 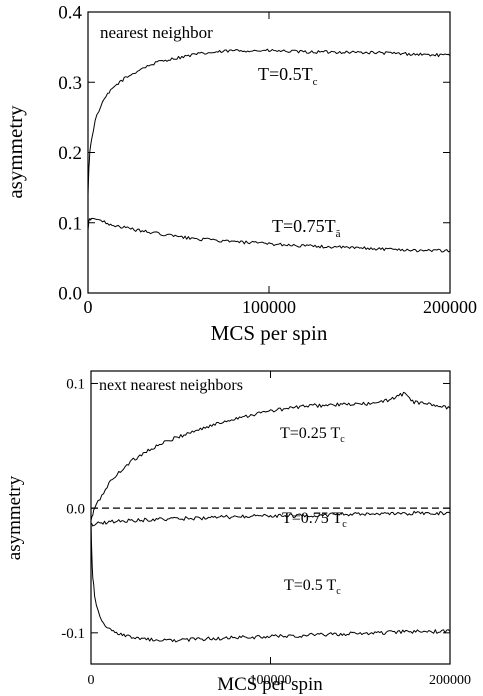 I want to click on series-label-bottom-2-sub: c, so click(x=344, y=524).